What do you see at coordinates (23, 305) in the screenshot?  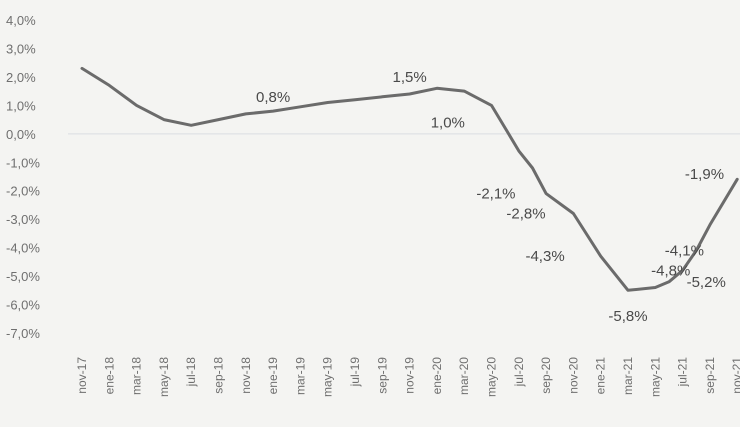 I see `y-tick-label: -6,0%` at bounding box center [23, 305].